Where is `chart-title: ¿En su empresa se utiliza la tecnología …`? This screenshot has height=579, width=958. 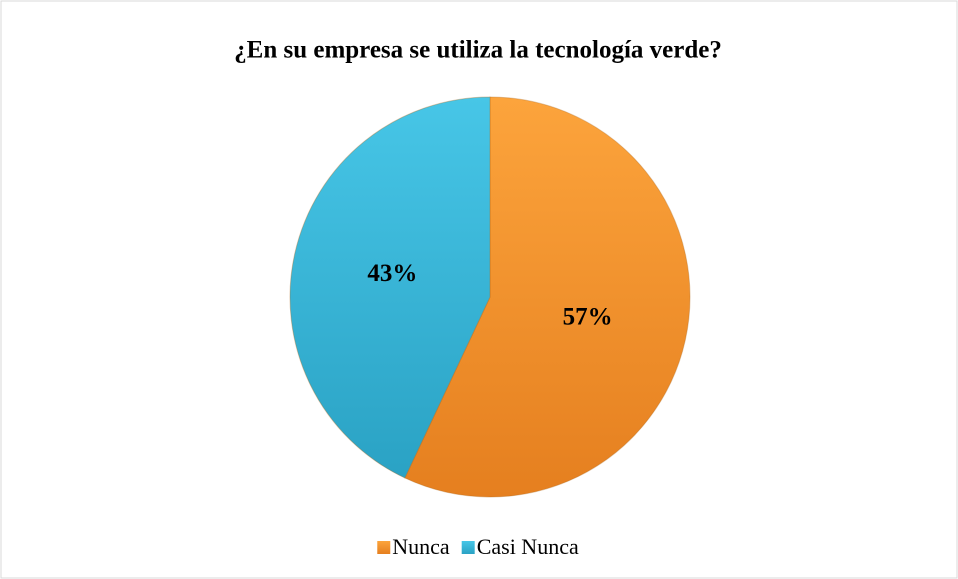
chart-title: ¿En su empresa se utiliza la tecnología … is located at coordinates (478, 50).